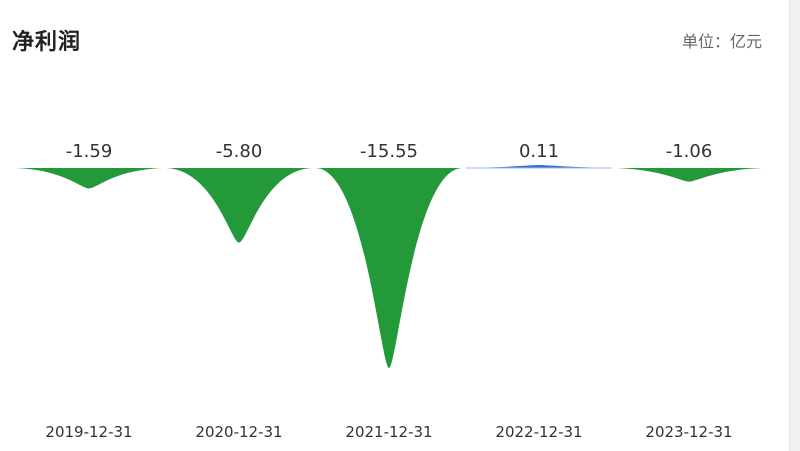 This screenshot has width=800, height=451. I want to click on unit-label: 单位：亿元, so click(721, 41).